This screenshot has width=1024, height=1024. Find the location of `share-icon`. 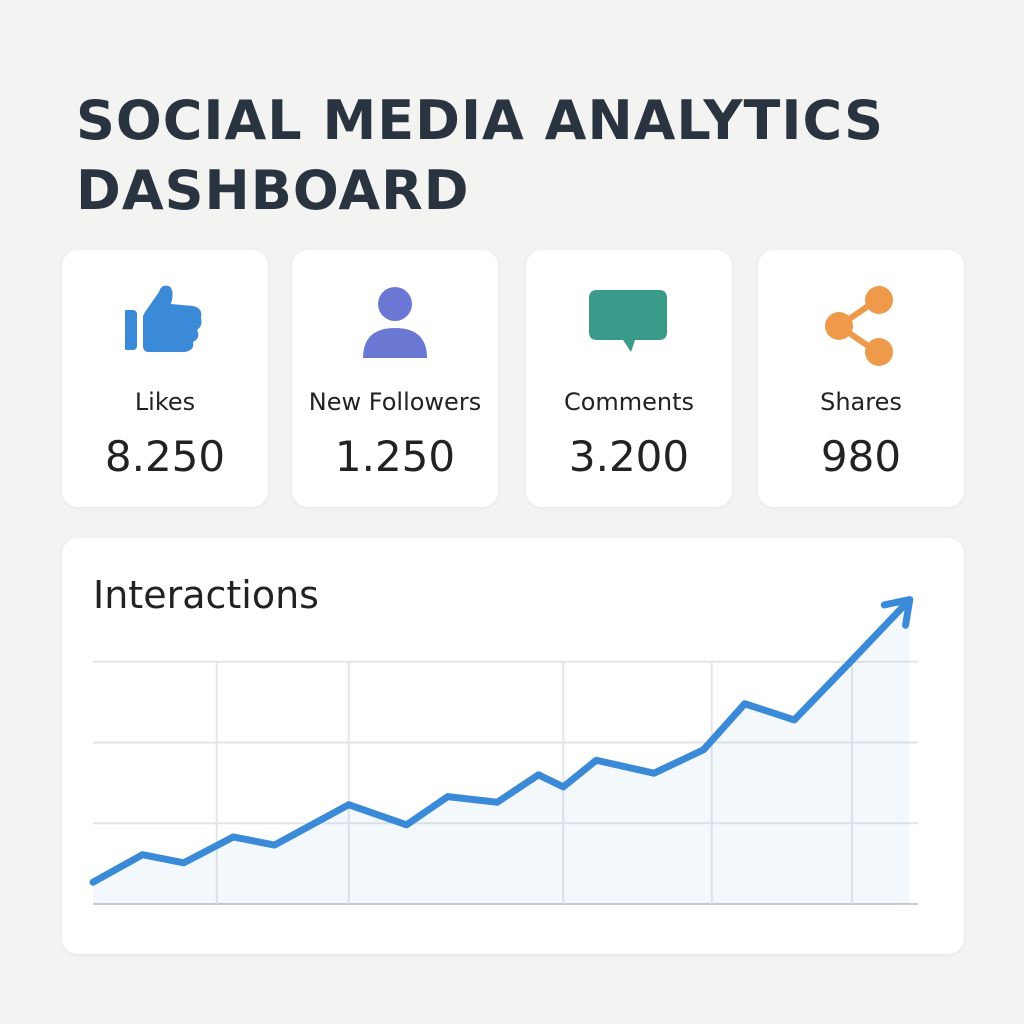

share-icon is located at coordinates (859, 326).